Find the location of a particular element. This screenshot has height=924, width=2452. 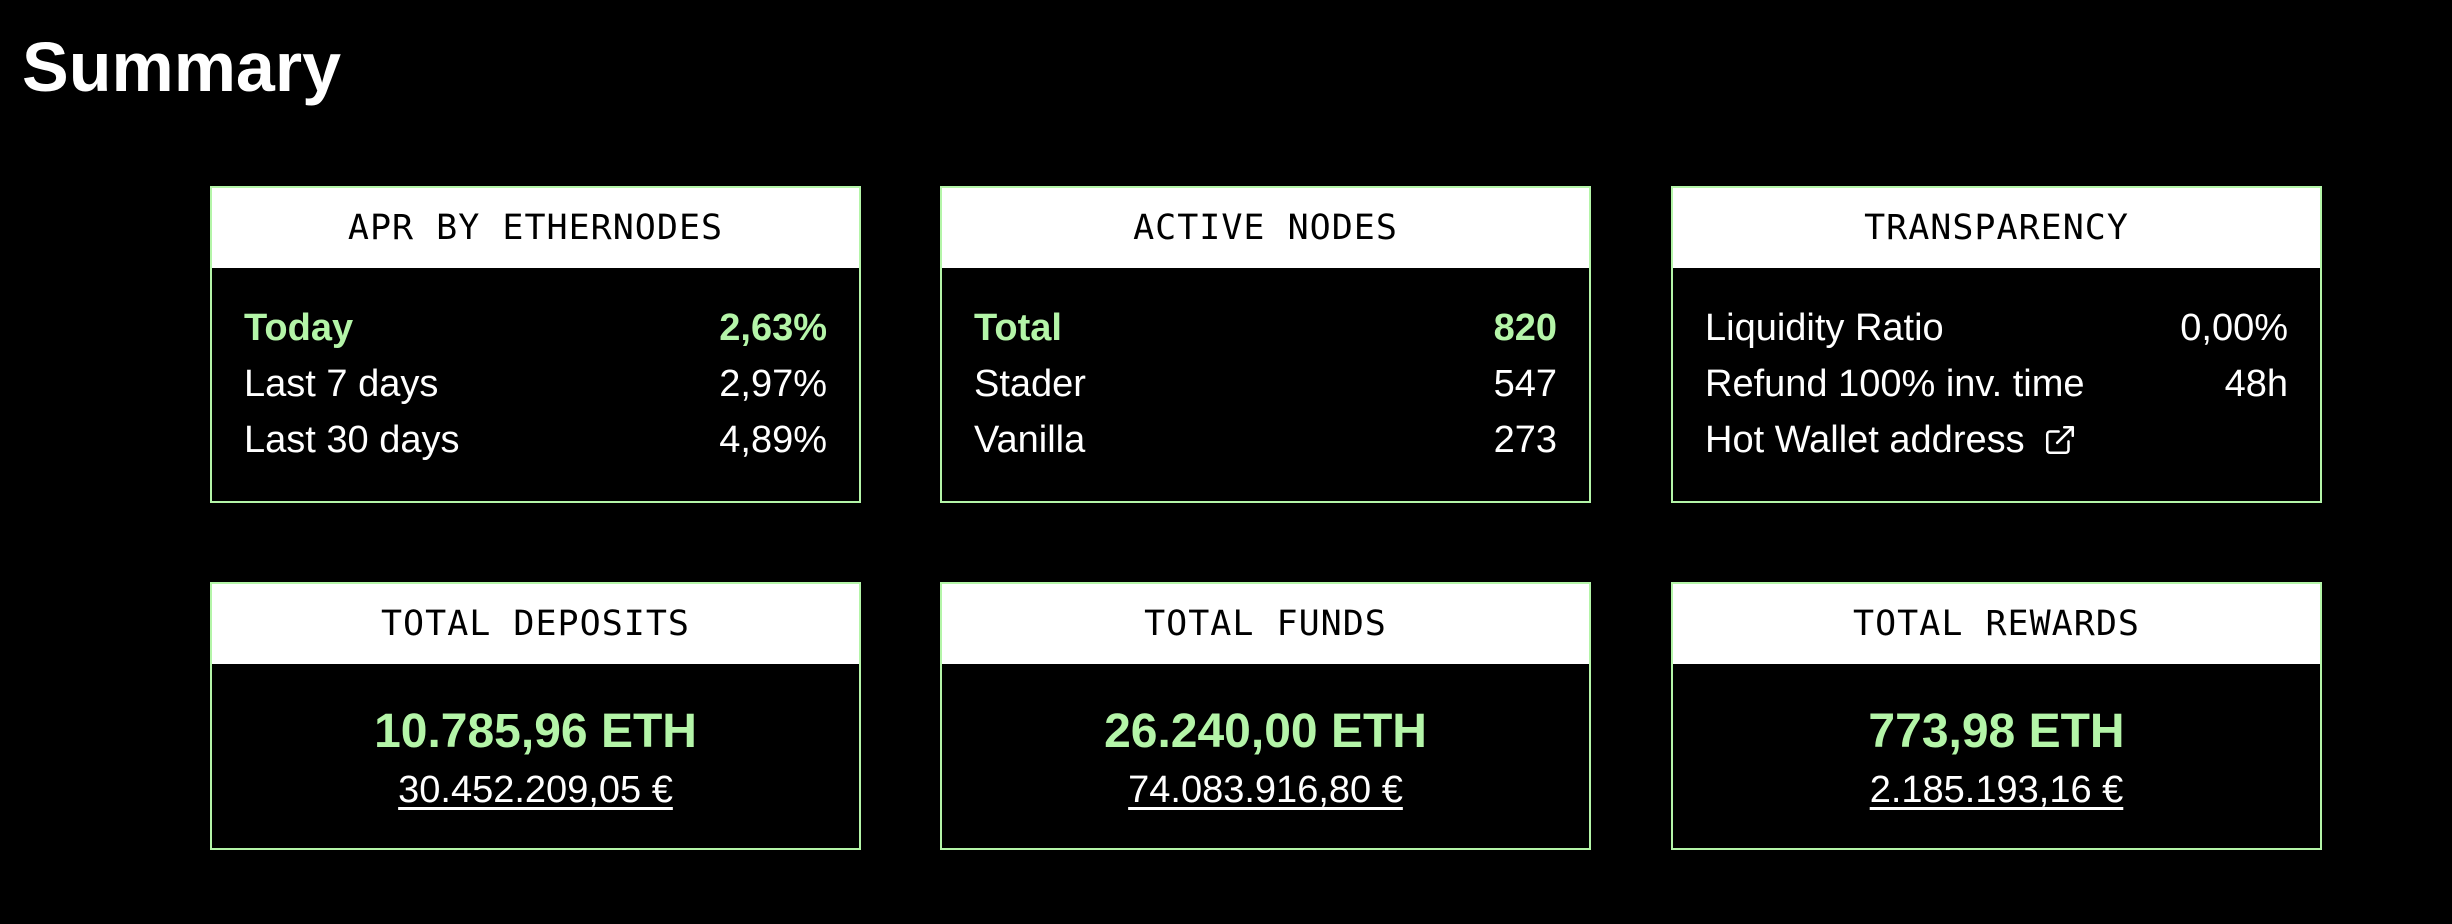

apr-row-value: 2,97% is located at coordinates (773, 383).